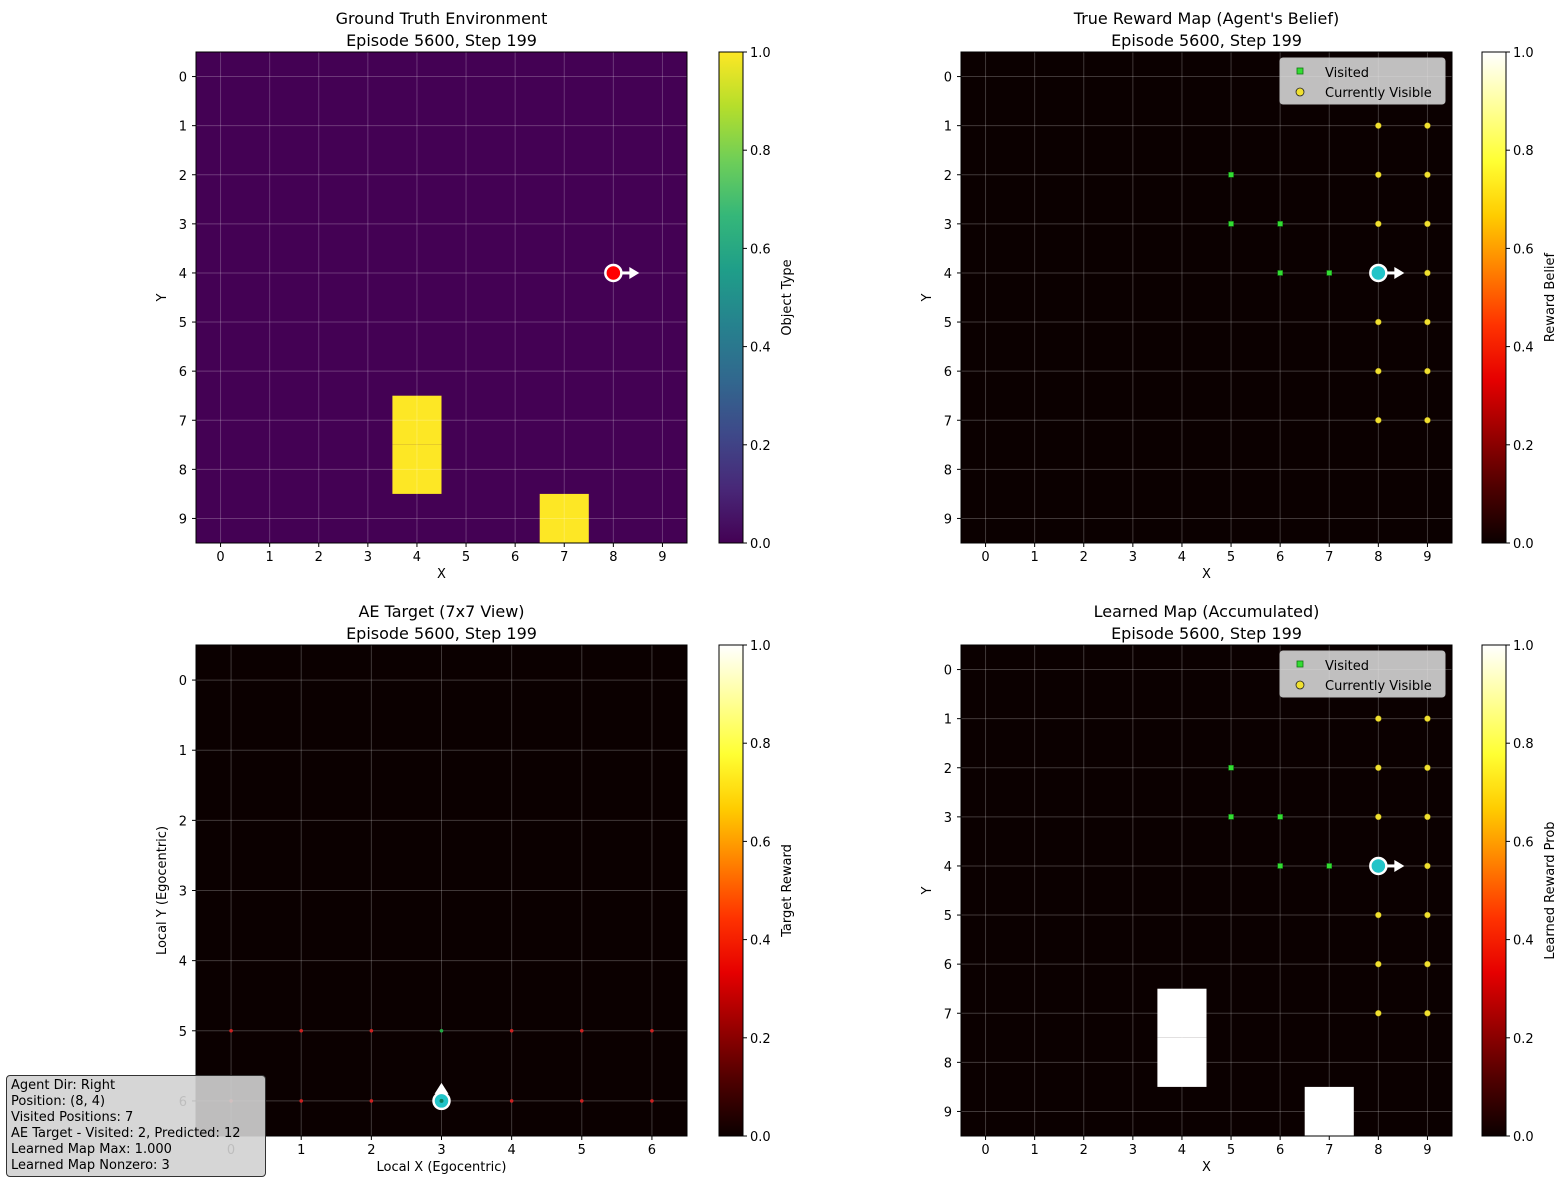 The image size is (1567, 1189). What do you see at coordinates (948, 916) in the screenshot?
I see `y-tick-label: 5` at bounding box center [948, 916].